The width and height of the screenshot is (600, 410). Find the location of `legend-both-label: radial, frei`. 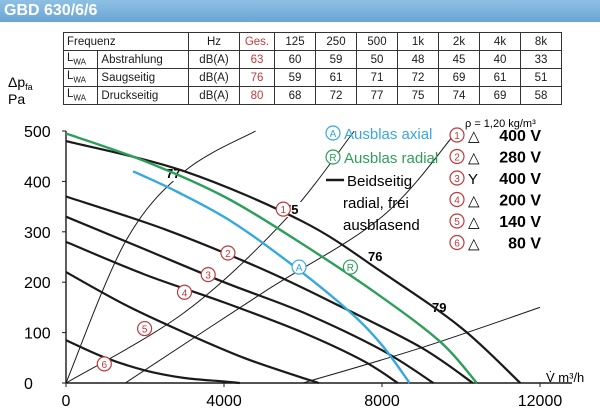

legend-both-label: radial, frei is located at coordinates (376, 203).